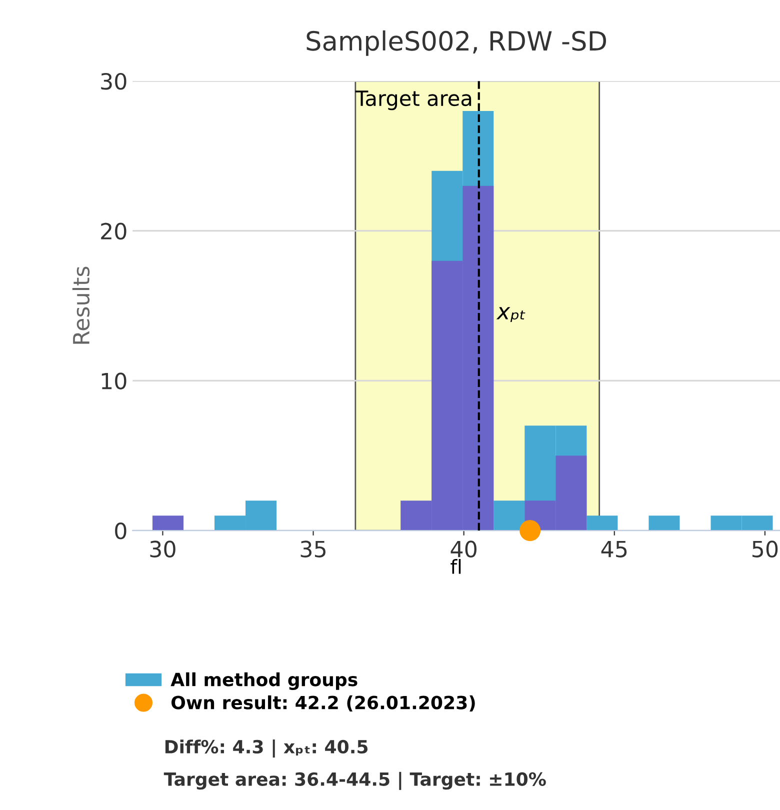 This screenshot has height=810, width=780. Describe the element at coordinates (120, 531) in the screenshot. I see `y-tick-label: 0` at that location.